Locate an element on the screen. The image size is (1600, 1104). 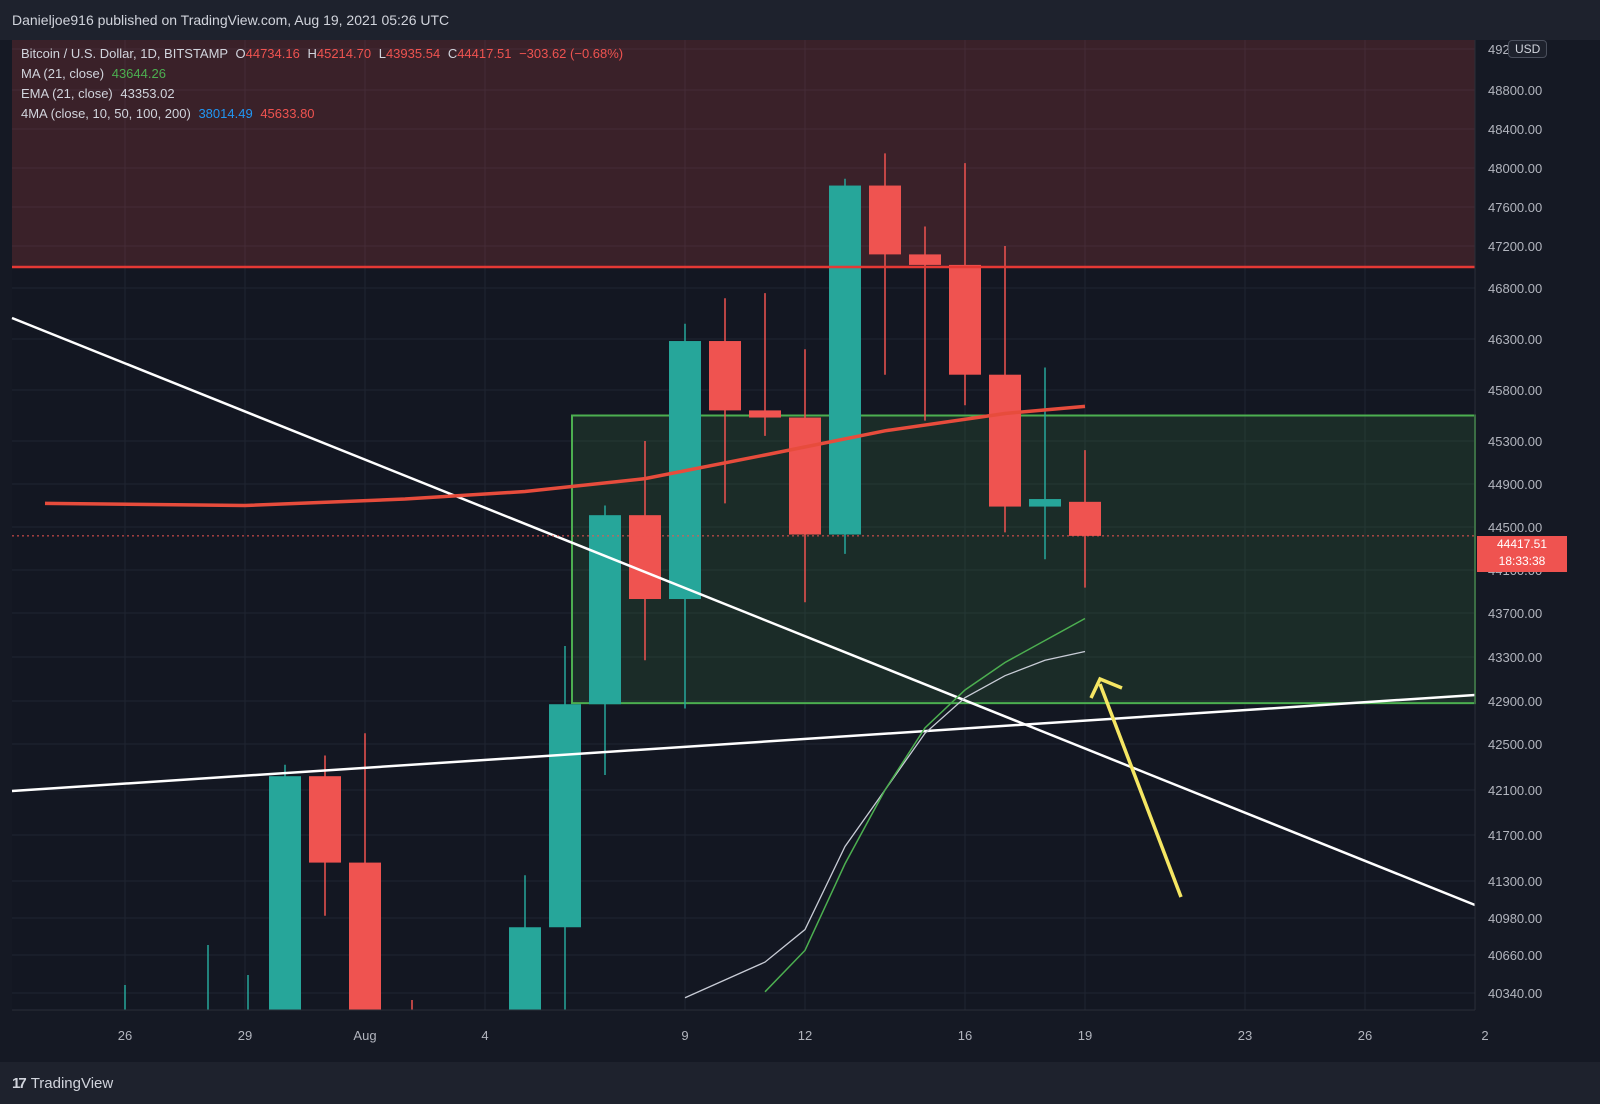
y-tick-label: 44500.00 is located at coordinates (1515, 527).